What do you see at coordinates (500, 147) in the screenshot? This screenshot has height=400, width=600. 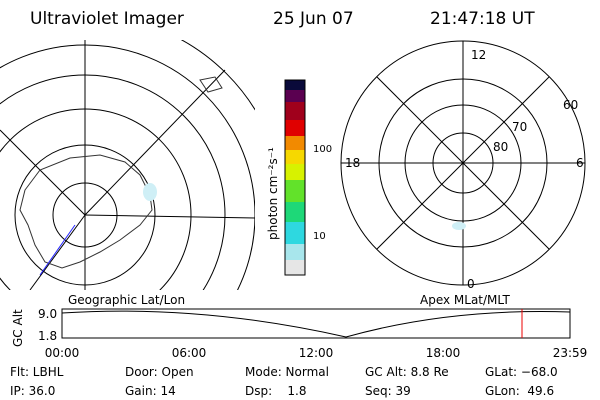 I see `mlat-label: 80` at bounding box center [500, 147].